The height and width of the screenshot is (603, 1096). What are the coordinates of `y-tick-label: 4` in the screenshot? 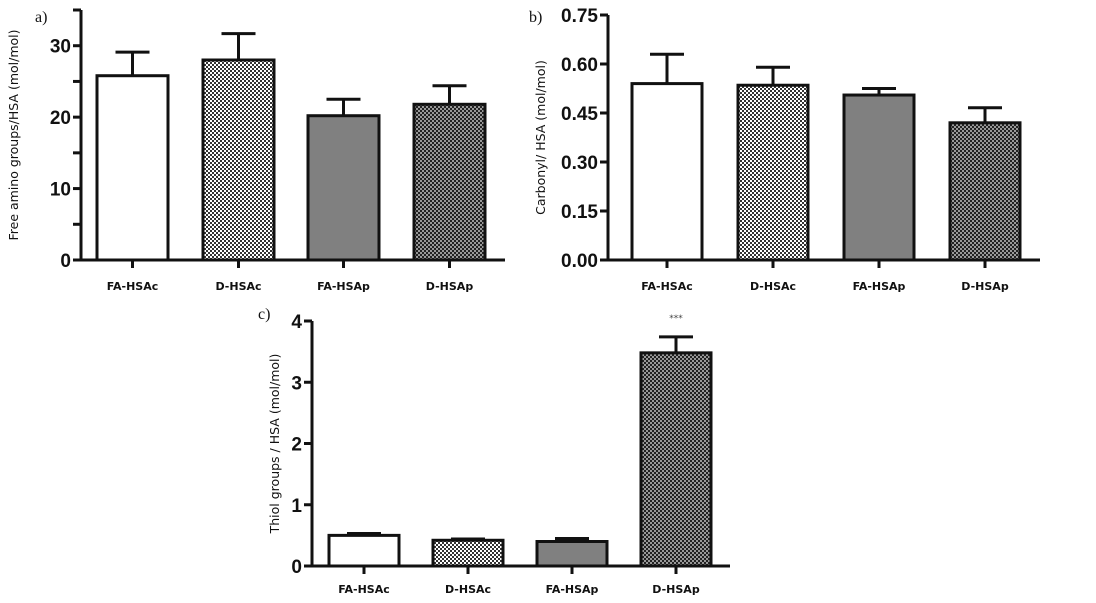 It's located at (296, 322).